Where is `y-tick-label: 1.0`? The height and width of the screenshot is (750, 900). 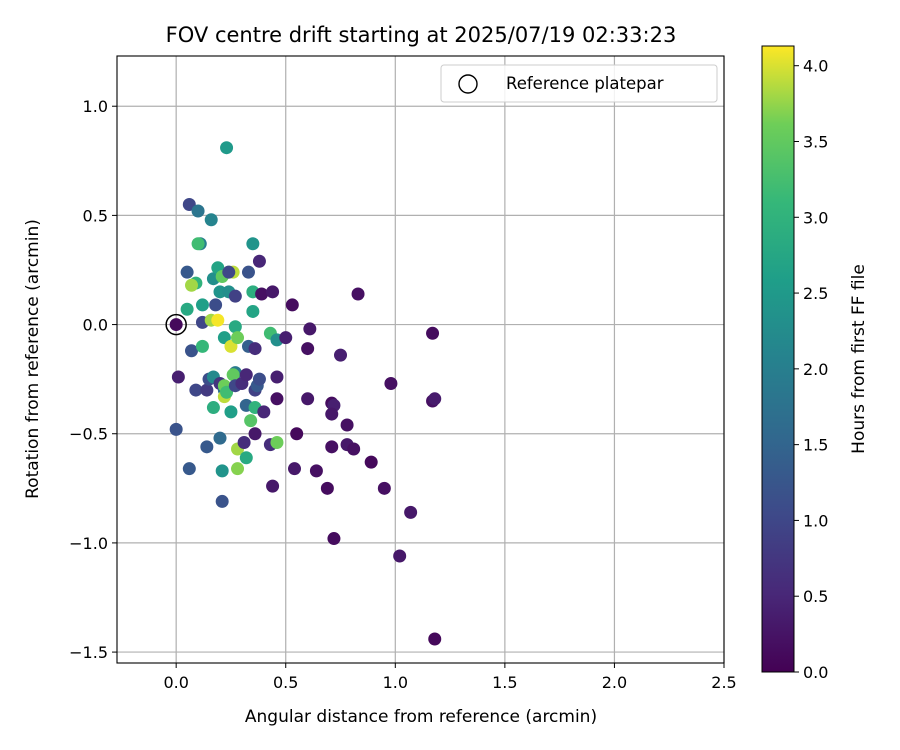 y-tick-label: 1.0 is located at coordinates (95, 106).